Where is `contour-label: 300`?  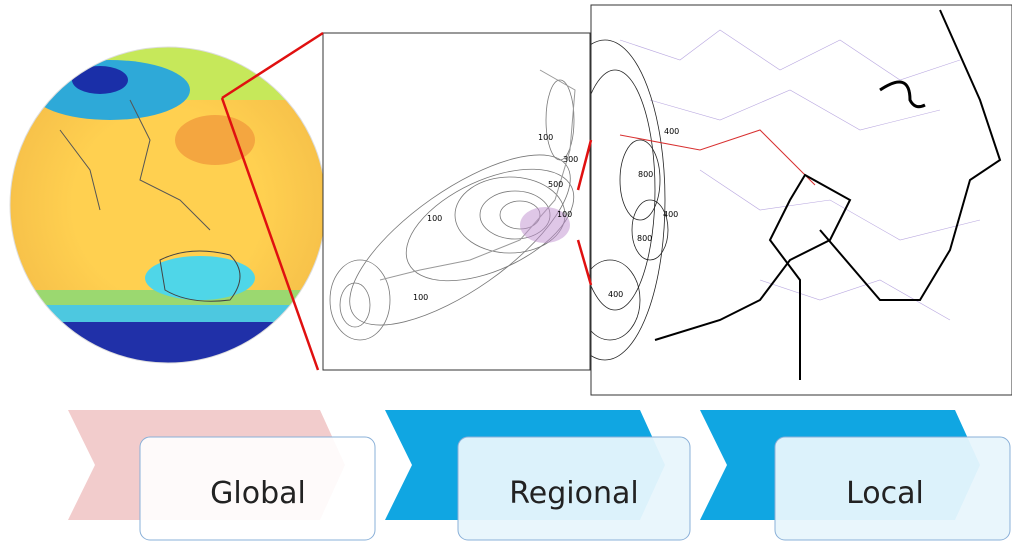 contour-label: 300 is located at coordinates (570, 159).